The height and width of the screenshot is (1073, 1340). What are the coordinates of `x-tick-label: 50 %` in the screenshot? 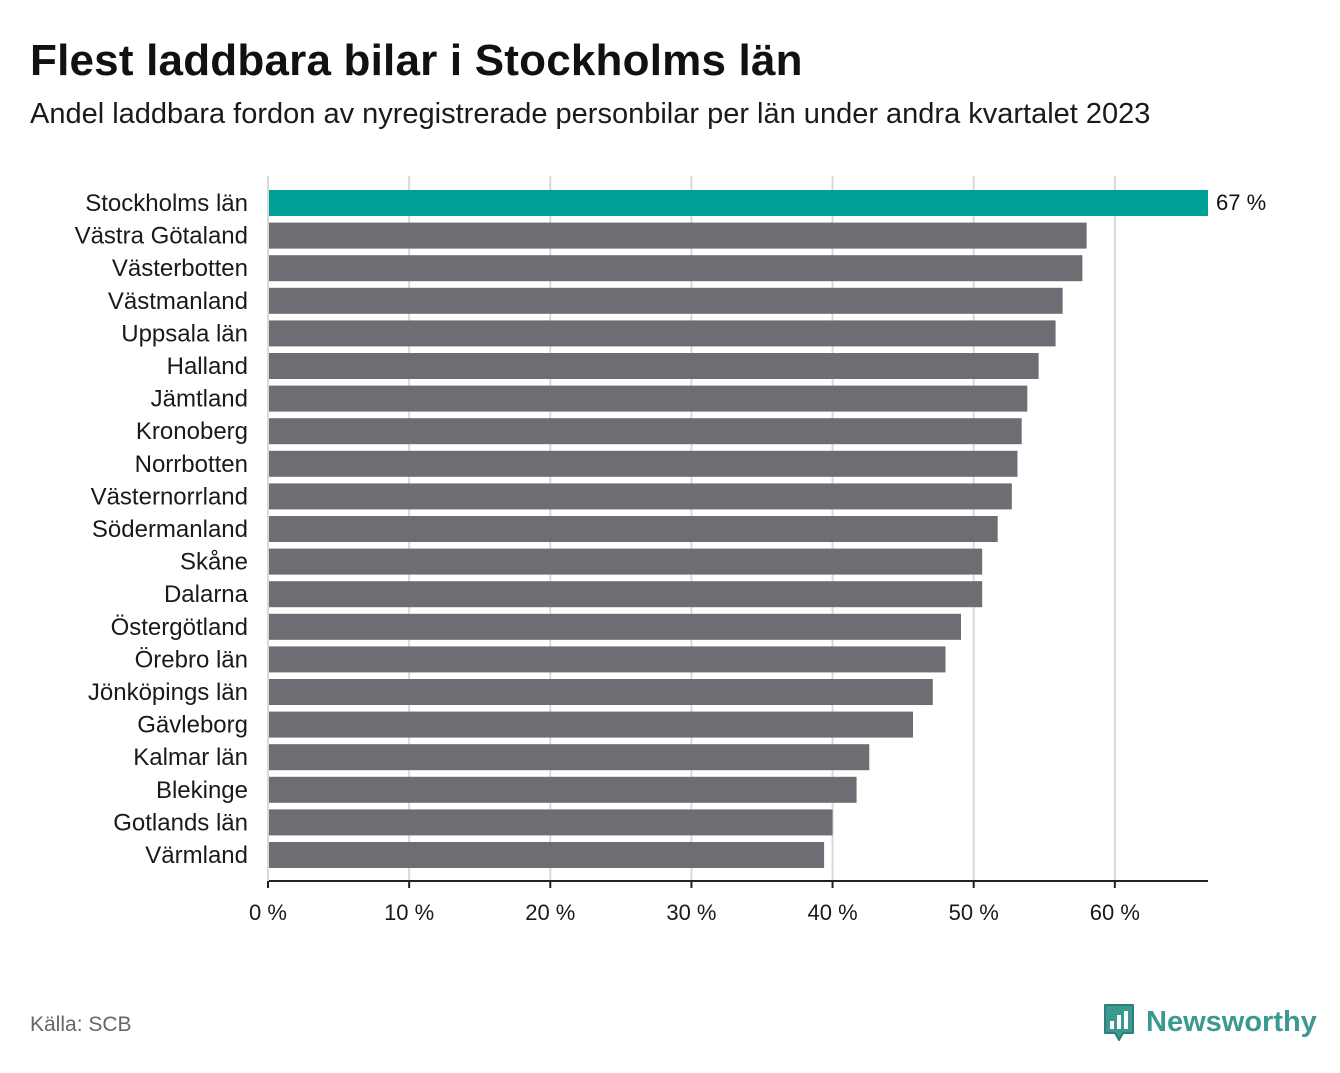 It's located at (974, 912).